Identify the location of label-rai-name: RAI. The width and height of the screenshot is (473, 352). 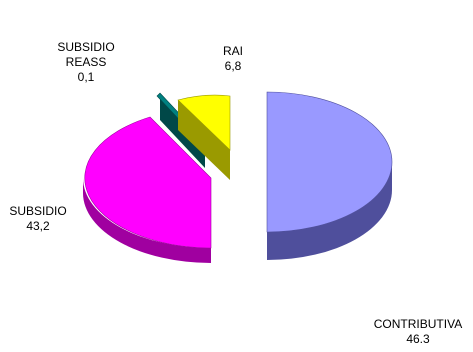
(232, 51).